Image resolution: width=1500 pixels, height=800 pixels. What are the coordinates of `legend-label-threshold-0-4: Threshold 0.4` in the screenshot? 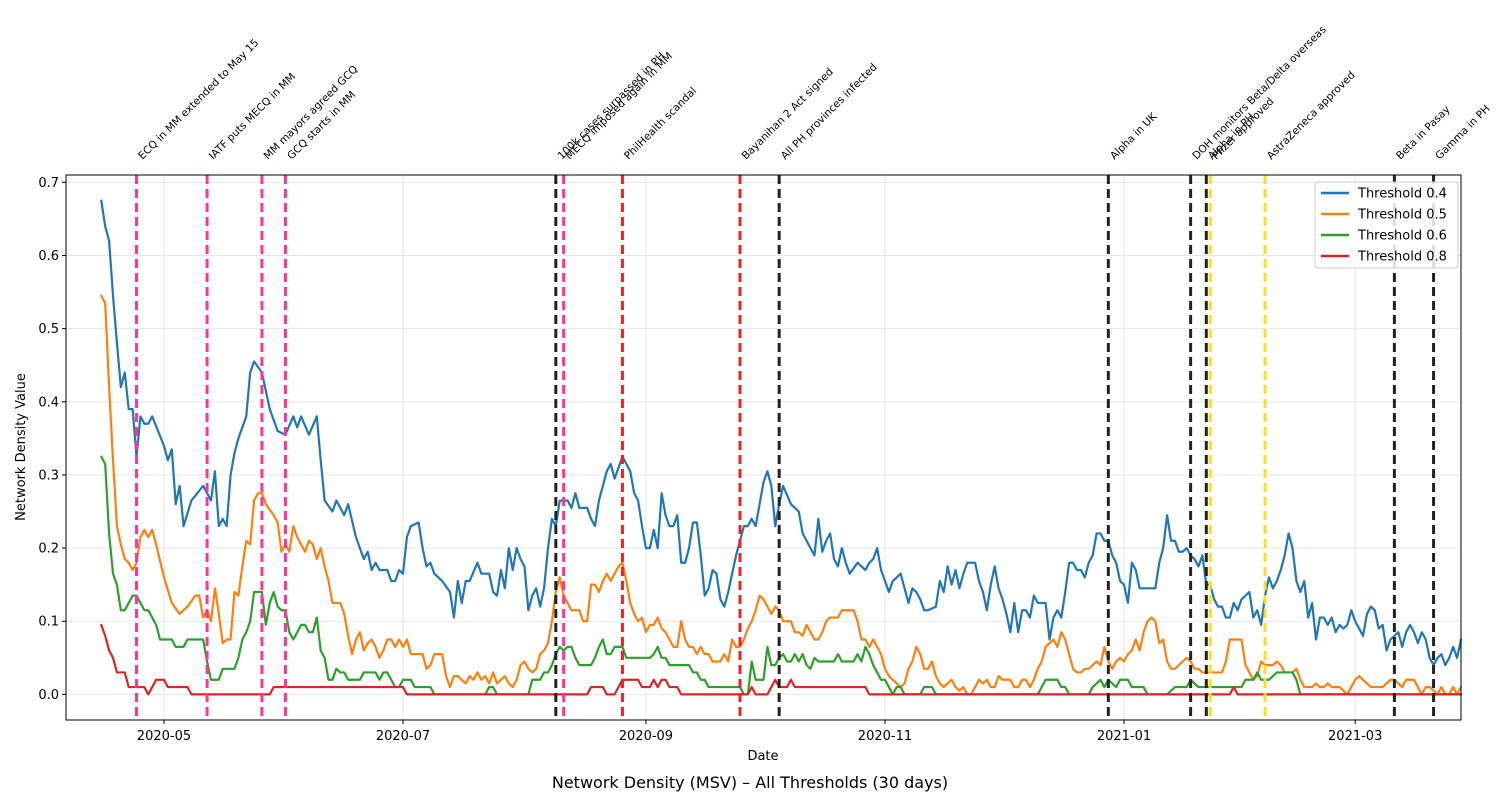 It's located at (1402, 194).